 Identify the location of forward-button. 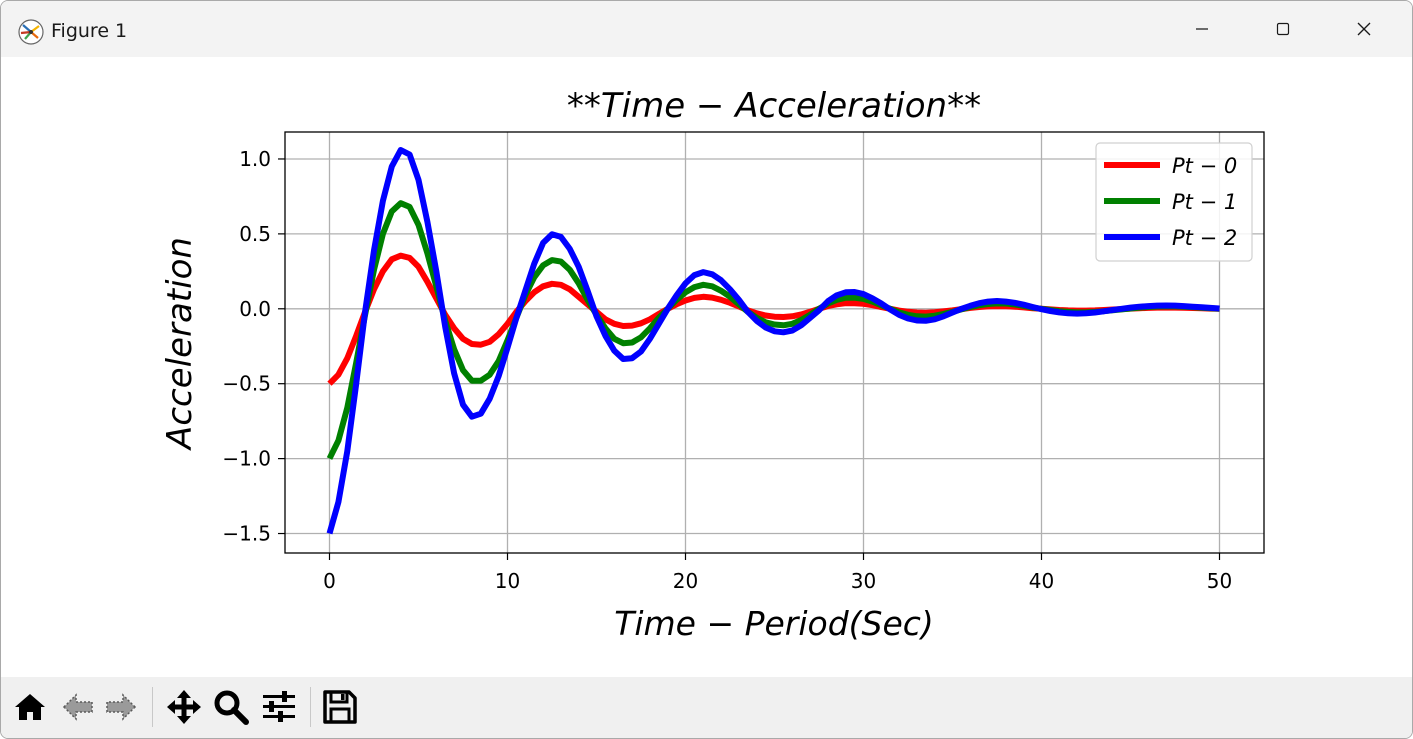
(121, 707).